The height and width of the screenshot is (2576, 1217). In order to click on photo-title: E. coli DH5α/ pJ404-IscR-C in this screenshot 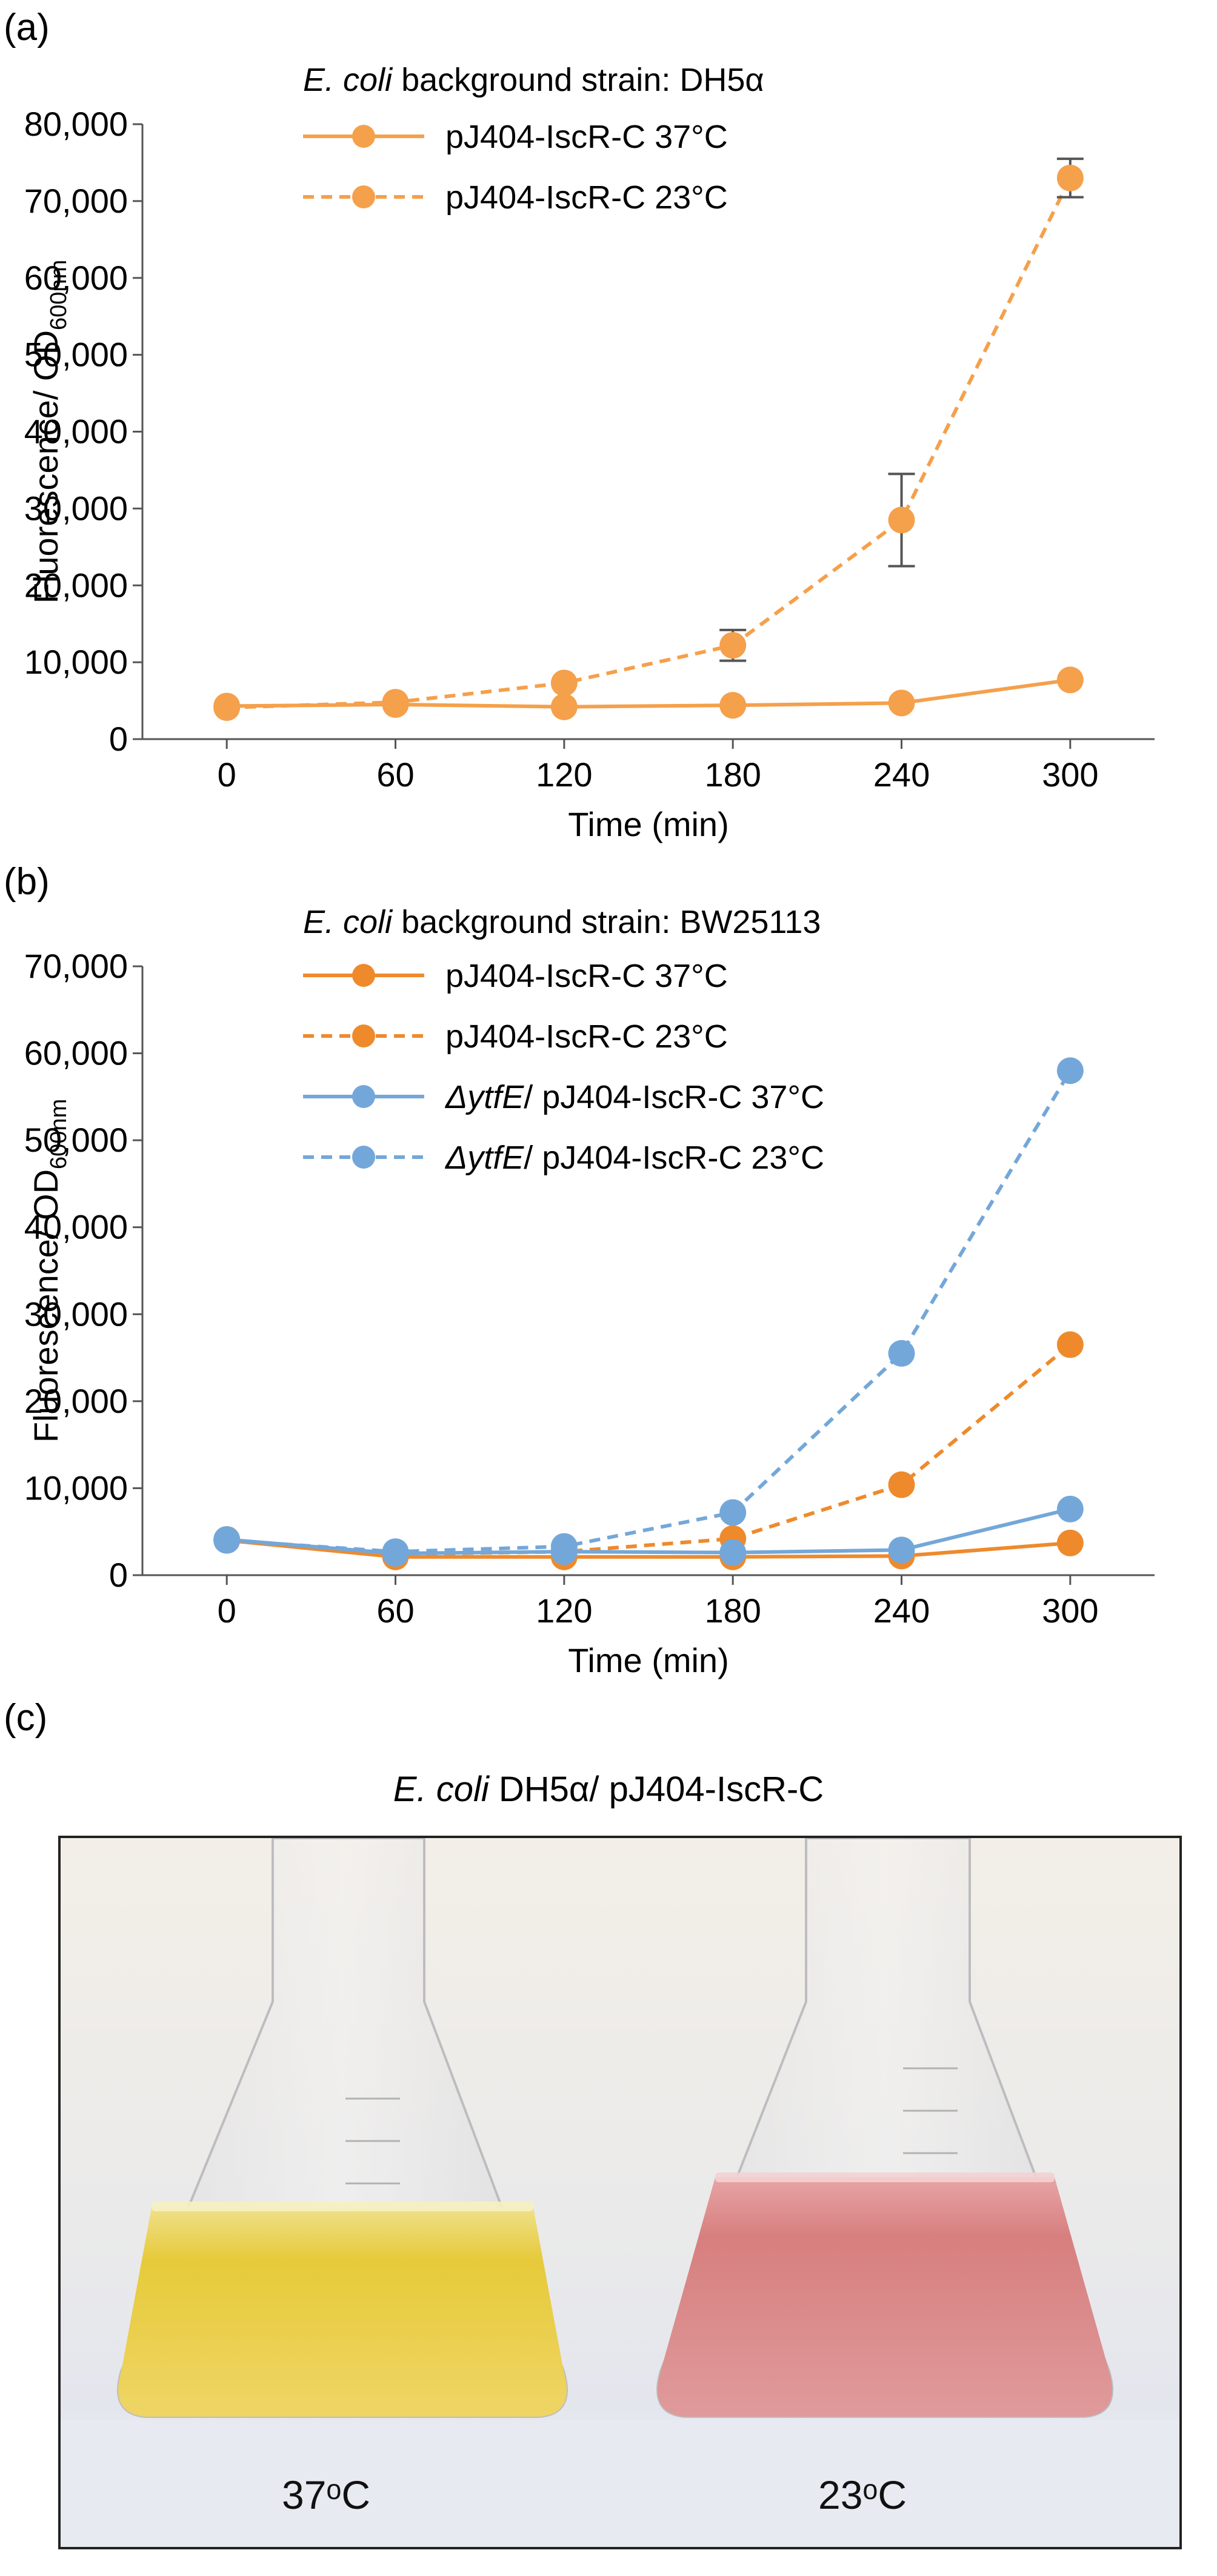, I will do `click(608, 1789)`.